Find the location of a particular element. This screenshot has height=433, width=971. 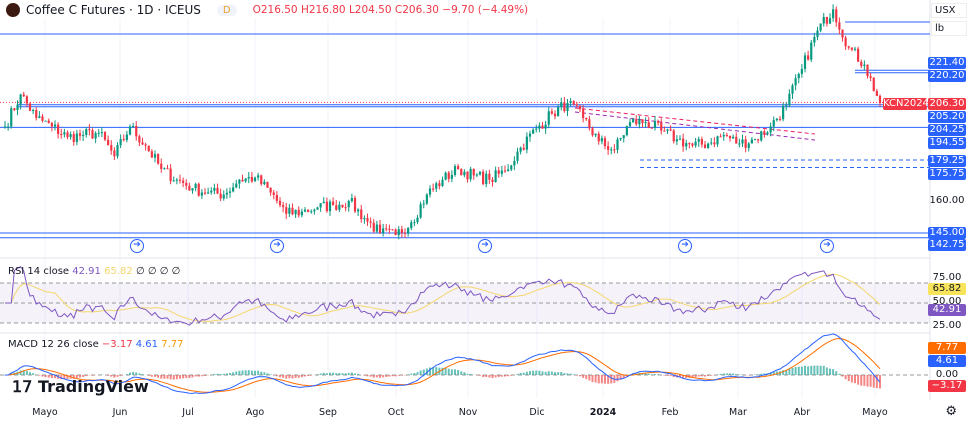

x-axis-tick: Mayo is located at coordinates (875, 412).